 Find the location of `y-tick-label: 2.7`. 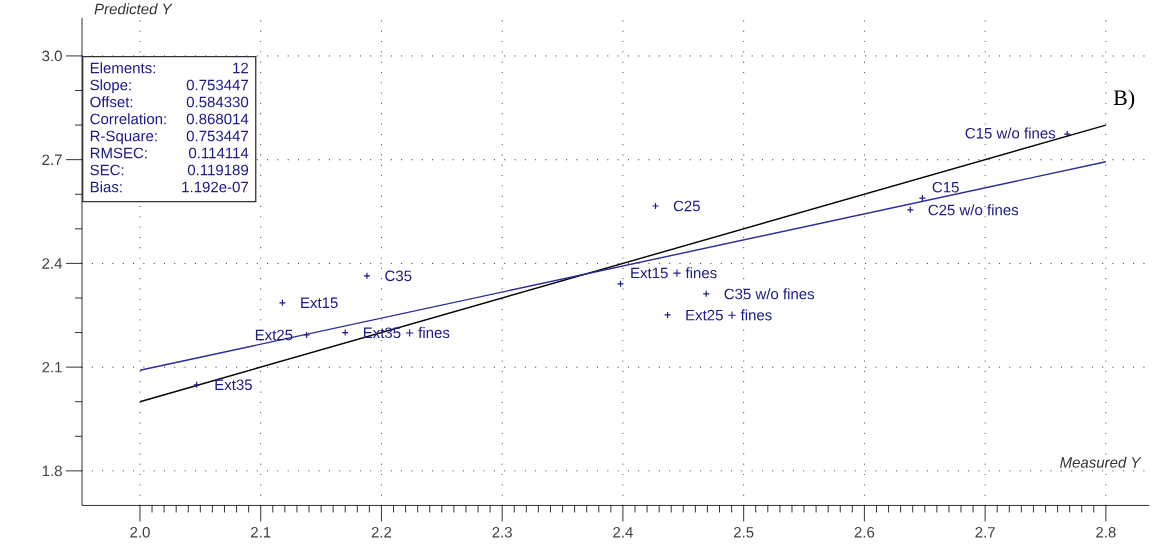

y-tick-label: 2.7 is located at coordinates (52, 159).